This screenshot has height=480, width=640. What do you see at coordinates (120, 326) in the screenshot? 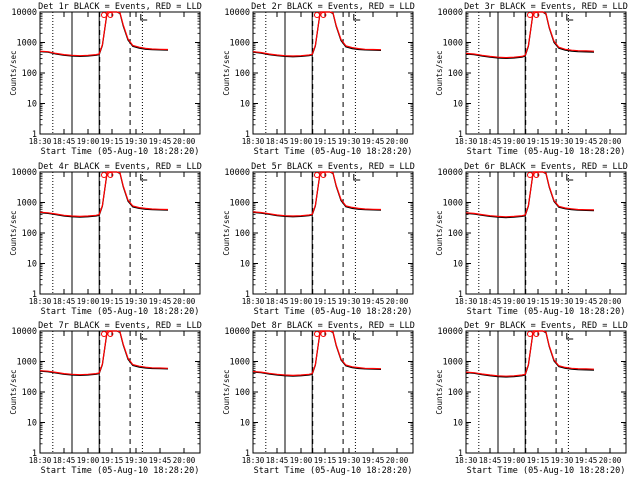
I see `panel-title: Det 7r BLACK = Events, RED = LLD` at bounding box center [120, 326].